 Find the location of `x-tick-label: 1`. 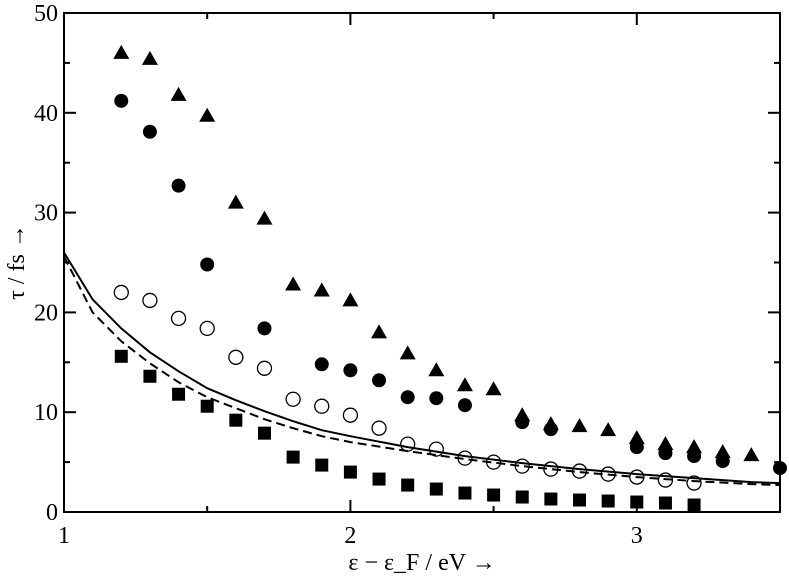

x-tick-label: 1 is located at coordinates (64, 536).